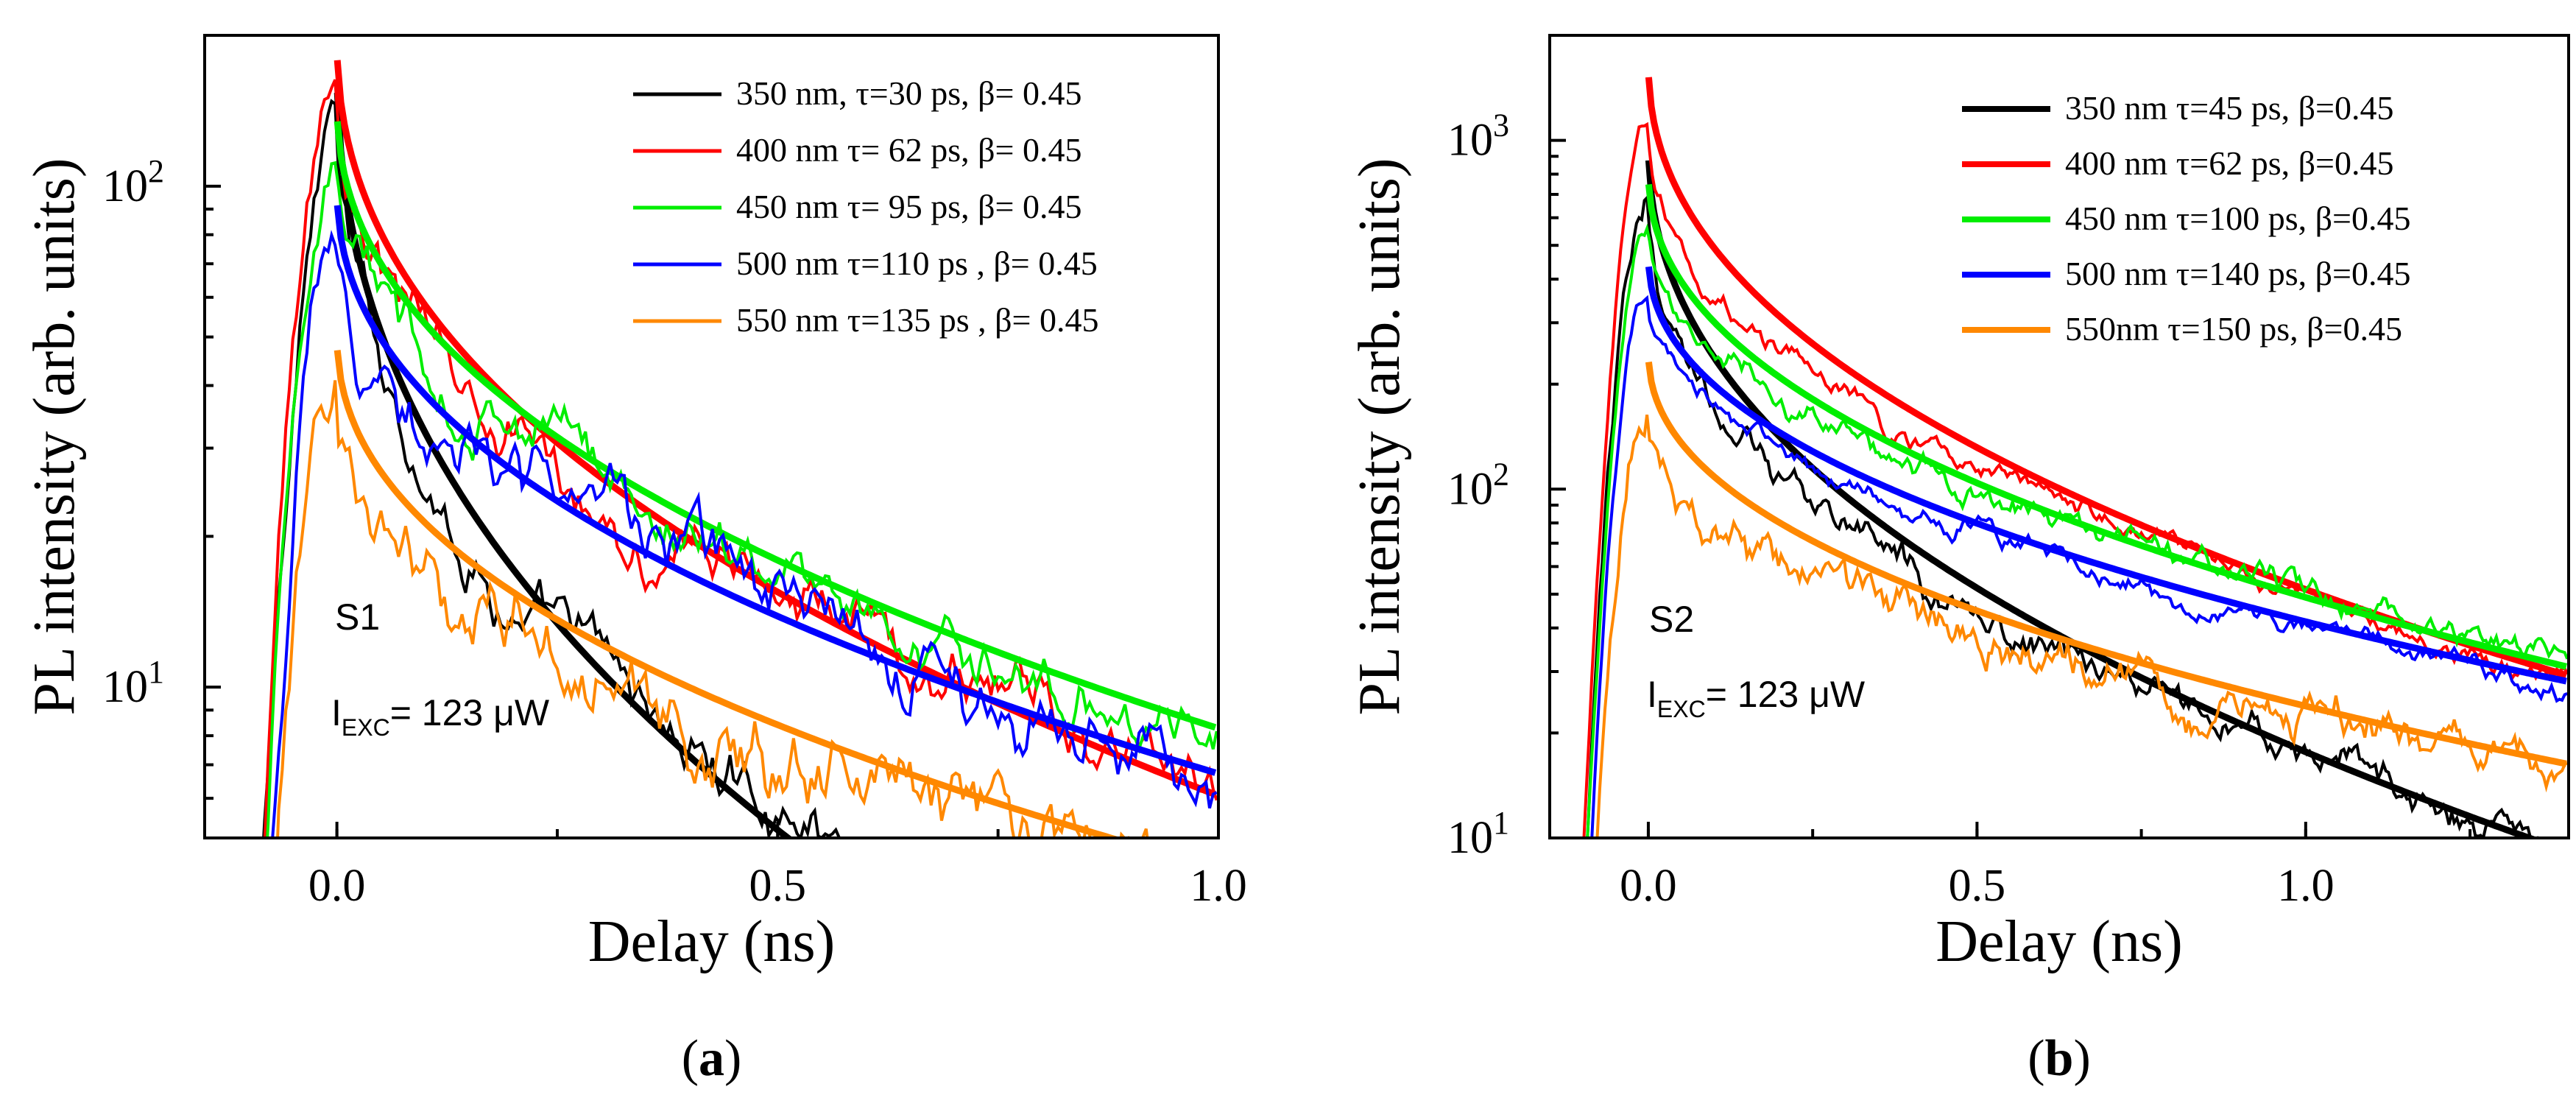  I want to click on legend-label-3: 450 nm τ= 95 ps, β= 0.45, so click(908, 207).